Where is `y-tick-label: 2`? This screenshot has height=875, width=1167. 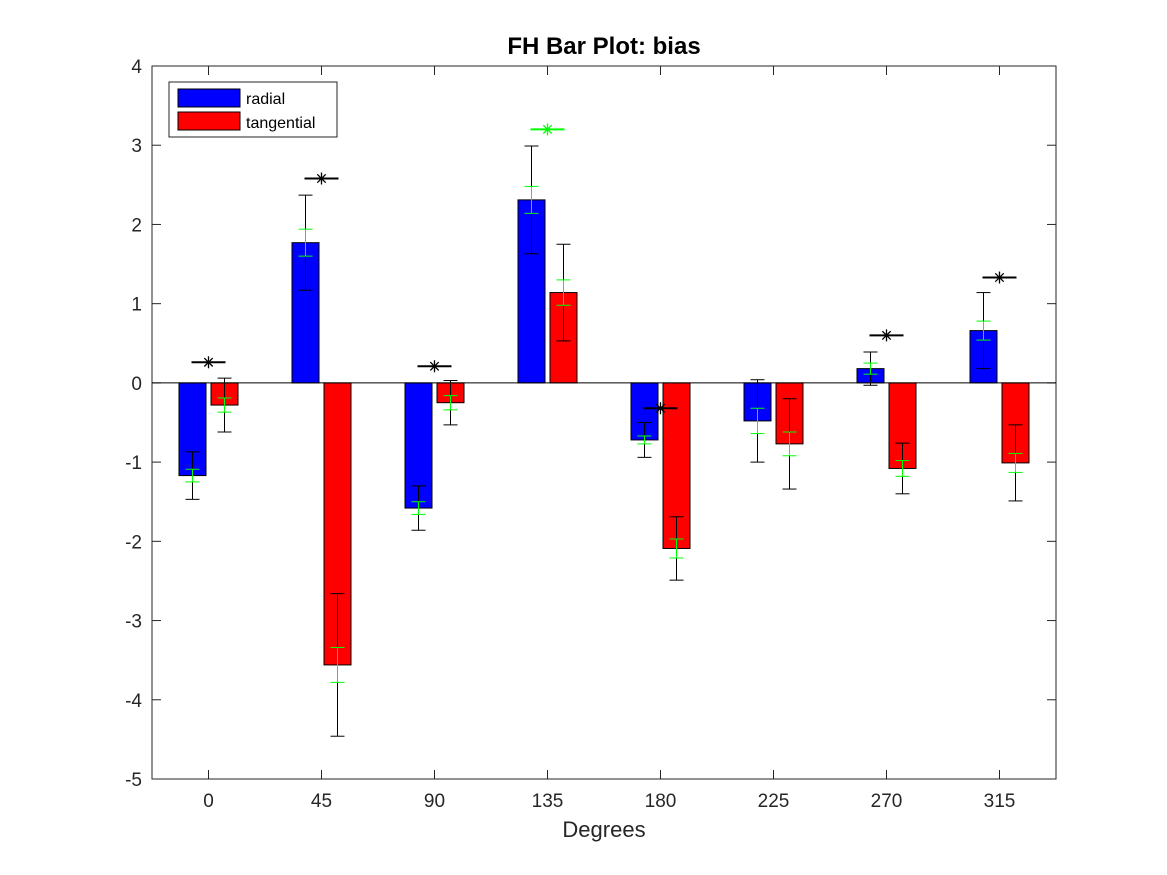
y-tick-label: 2 is located at coordinates (136, 225).